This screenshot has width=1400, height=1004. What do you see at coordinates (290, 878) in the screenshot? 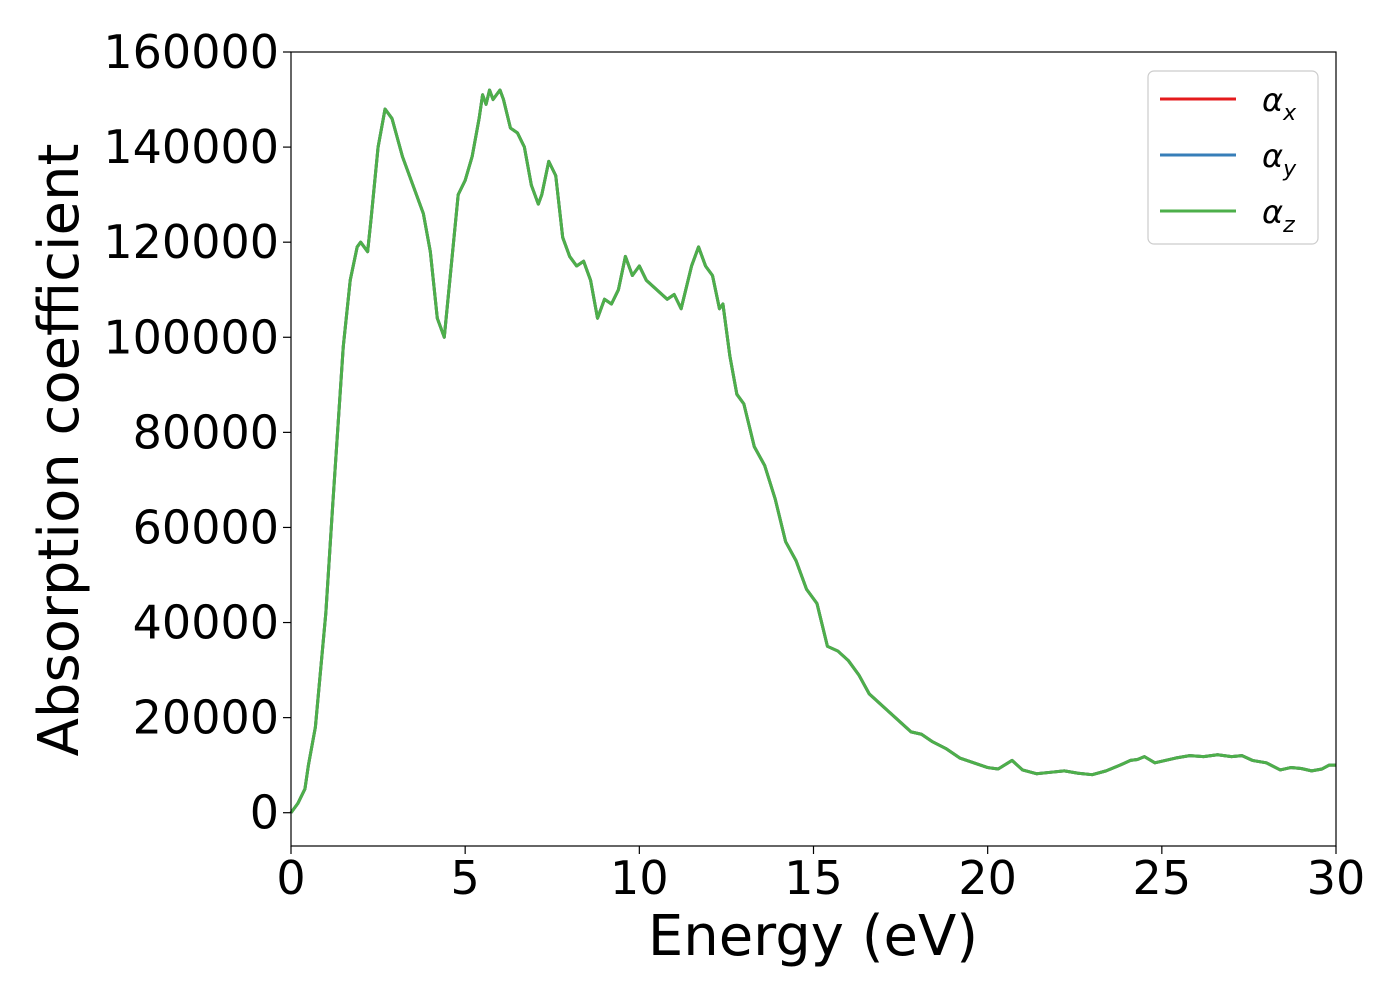
I see `x-tick-label: 0` at bounding box center [290, 878].